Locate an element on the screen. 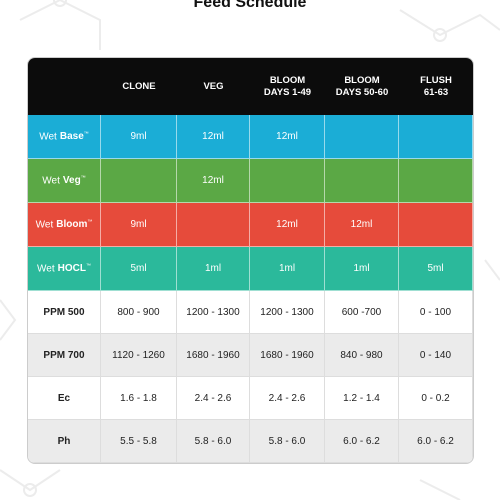  column-header: FLUSH 61-63 is located at coordinates (436, 86).